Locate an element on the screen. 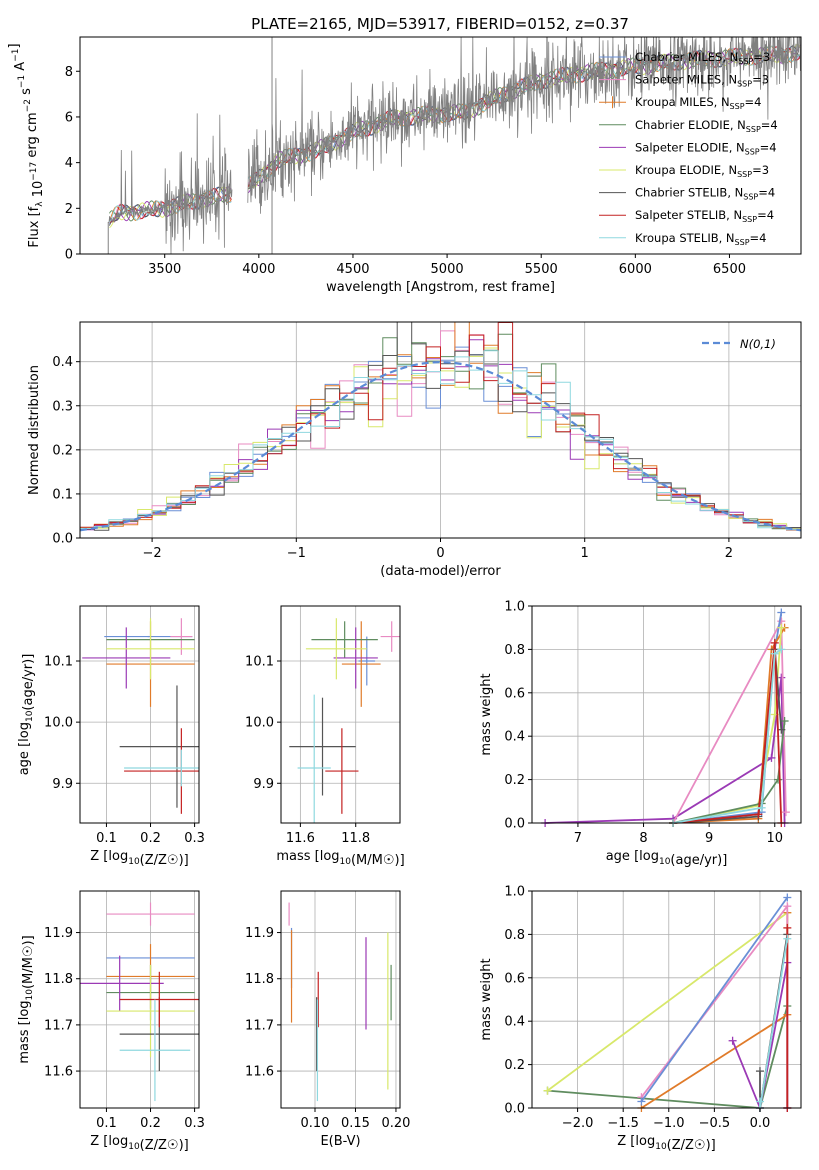 The width and height of the screenshot is (819, 1170). spectrum-xtick-label-6: 6500 is located at coordinates (729, 269).